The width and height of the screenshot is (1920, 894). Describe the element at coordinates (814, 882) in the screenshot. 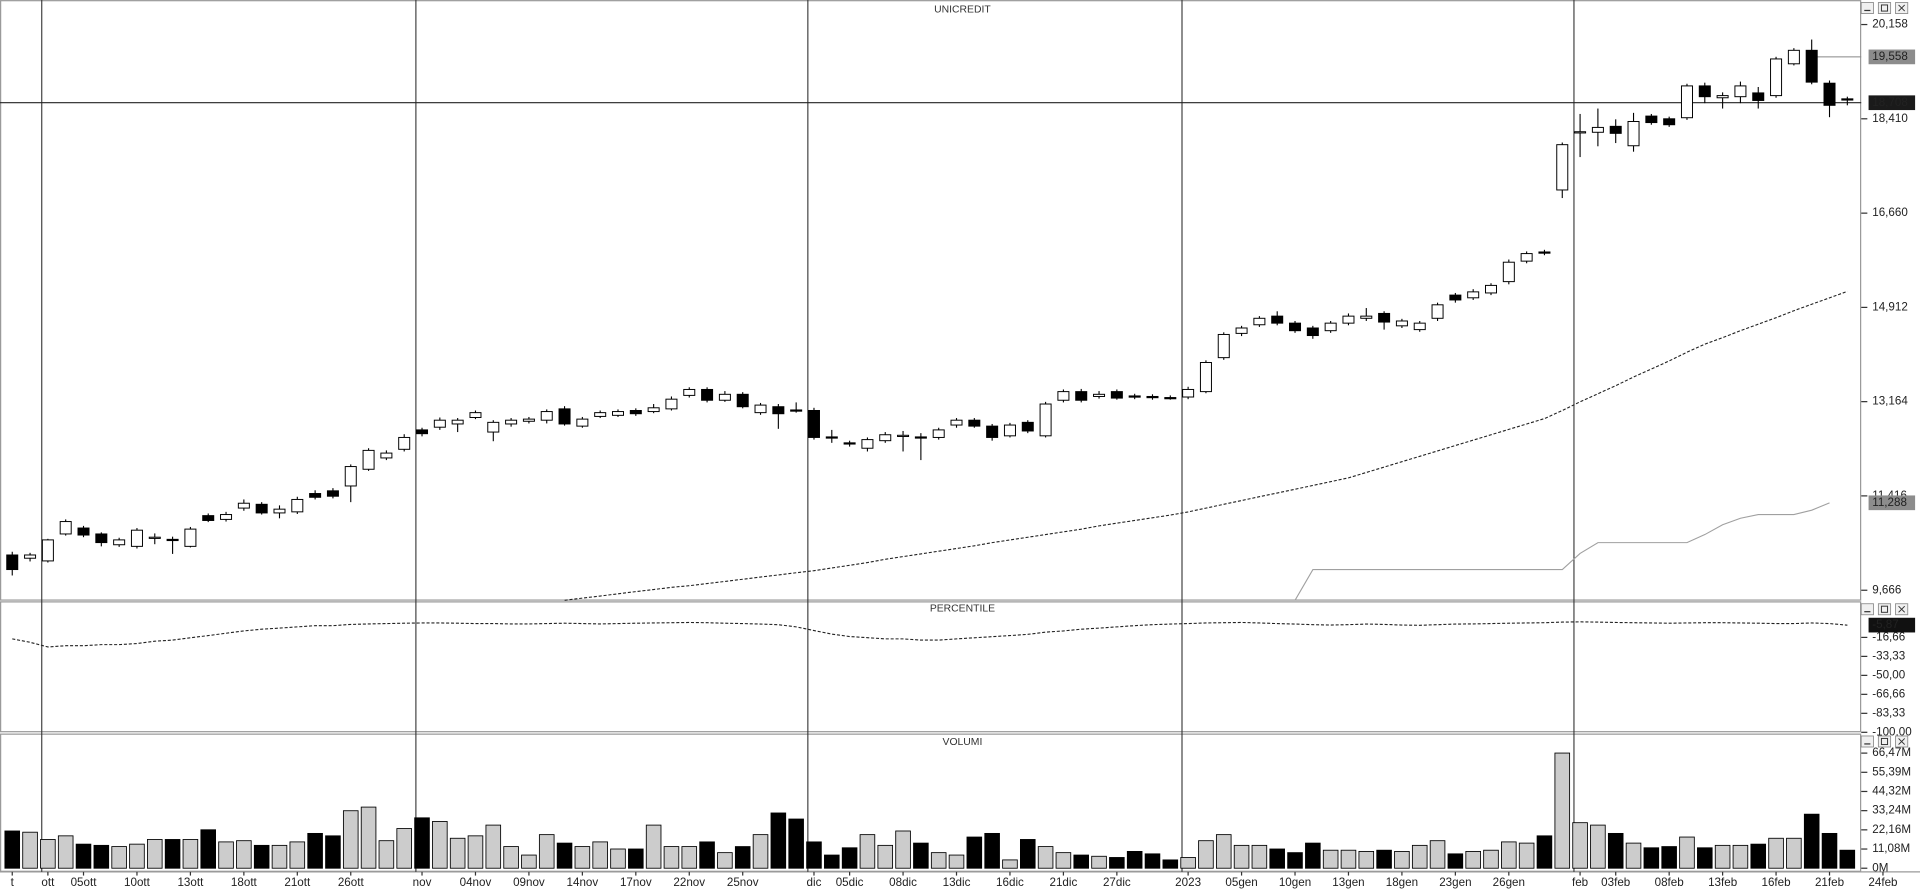

I see `x-tick-label: dic` at that location.